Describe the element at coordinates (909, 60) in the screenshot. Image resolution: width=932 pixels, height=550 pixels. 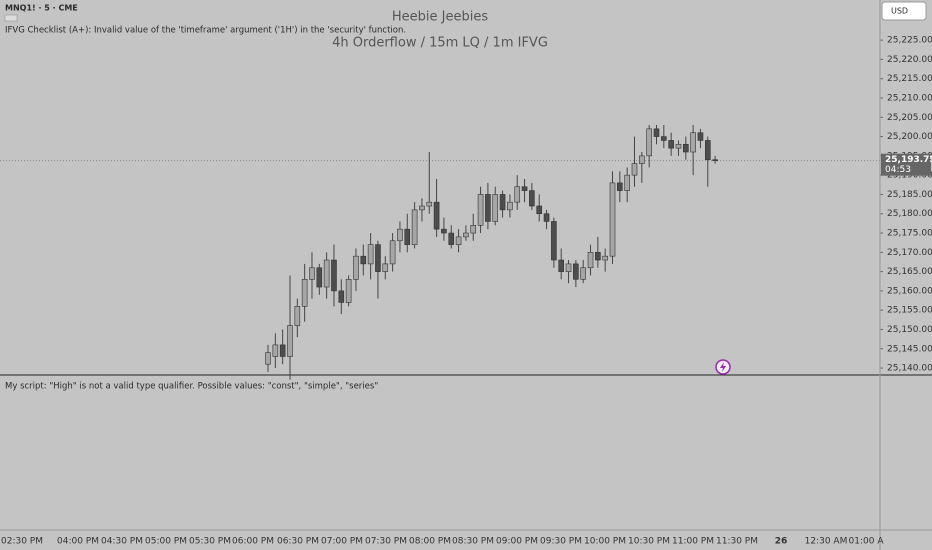
I see `y-tick-label: 25,220.00` at that location.